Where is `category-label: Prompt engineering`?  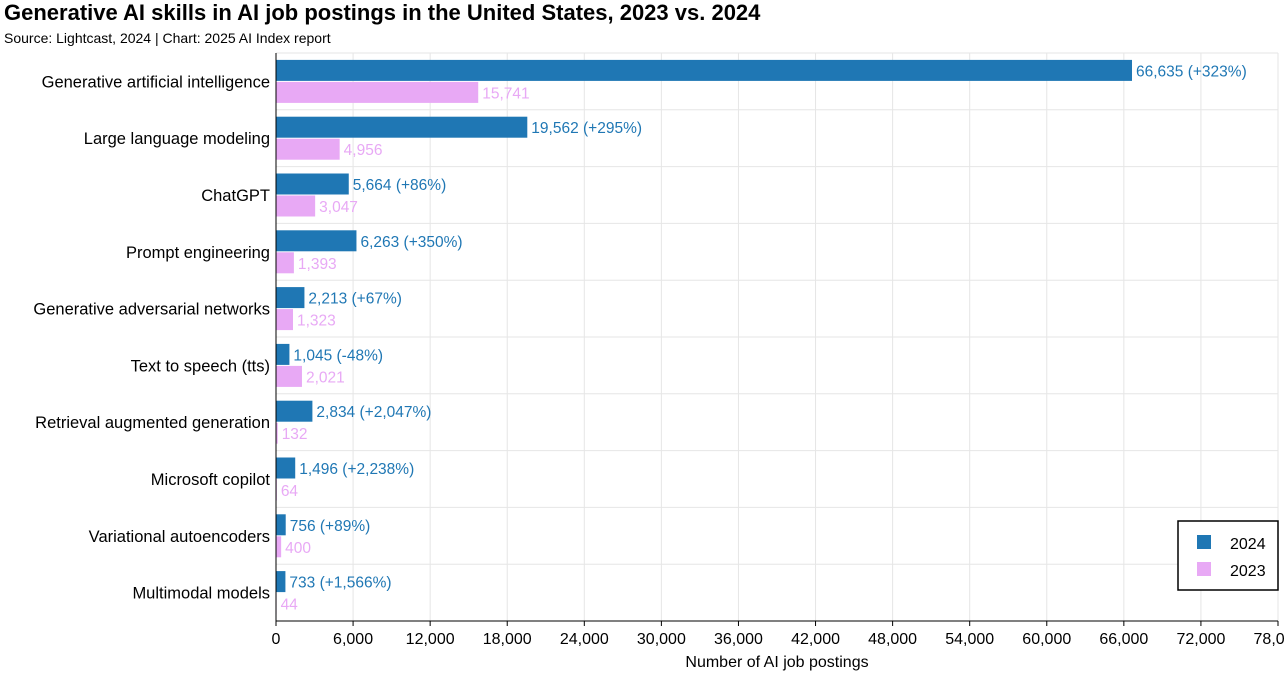 category-label: Prompt engineering is located at coordinates (198, 253).